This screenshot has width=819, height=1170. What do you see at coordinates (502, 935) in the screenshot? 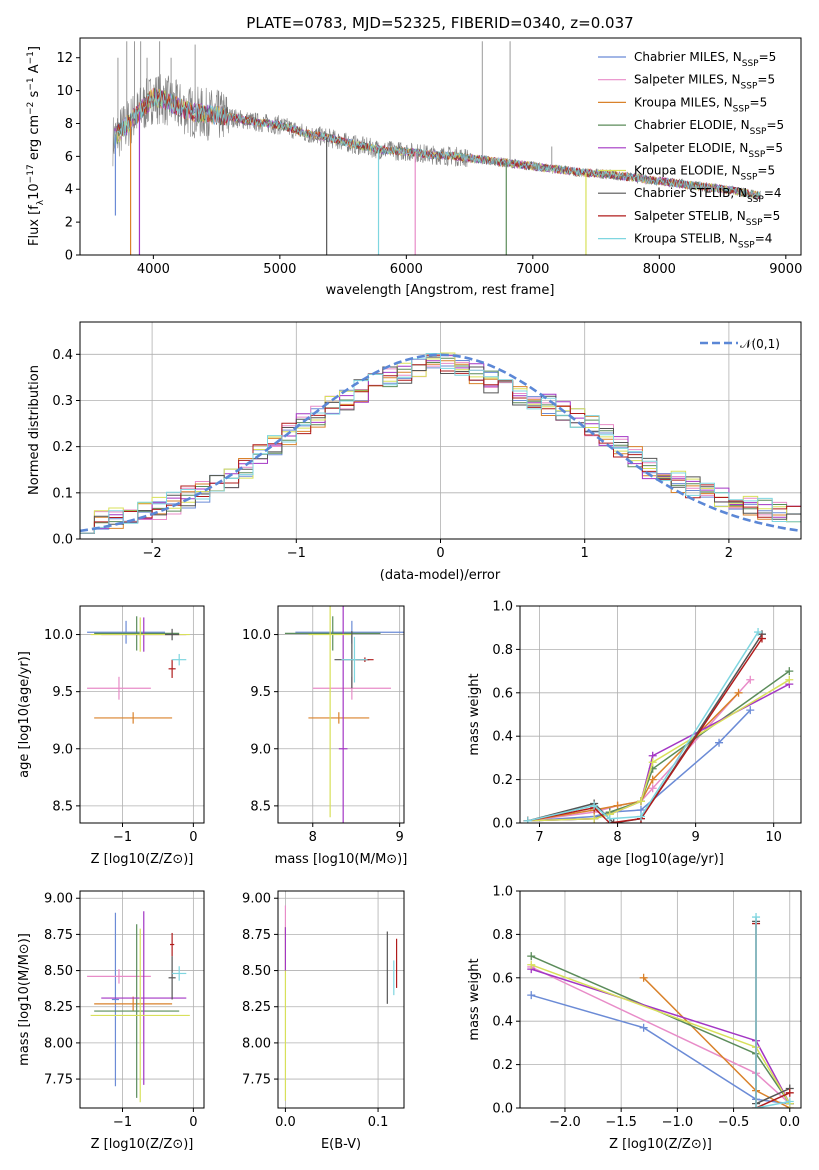
I see `y-tick-label: 0.8` at bounding box center [502, 935].